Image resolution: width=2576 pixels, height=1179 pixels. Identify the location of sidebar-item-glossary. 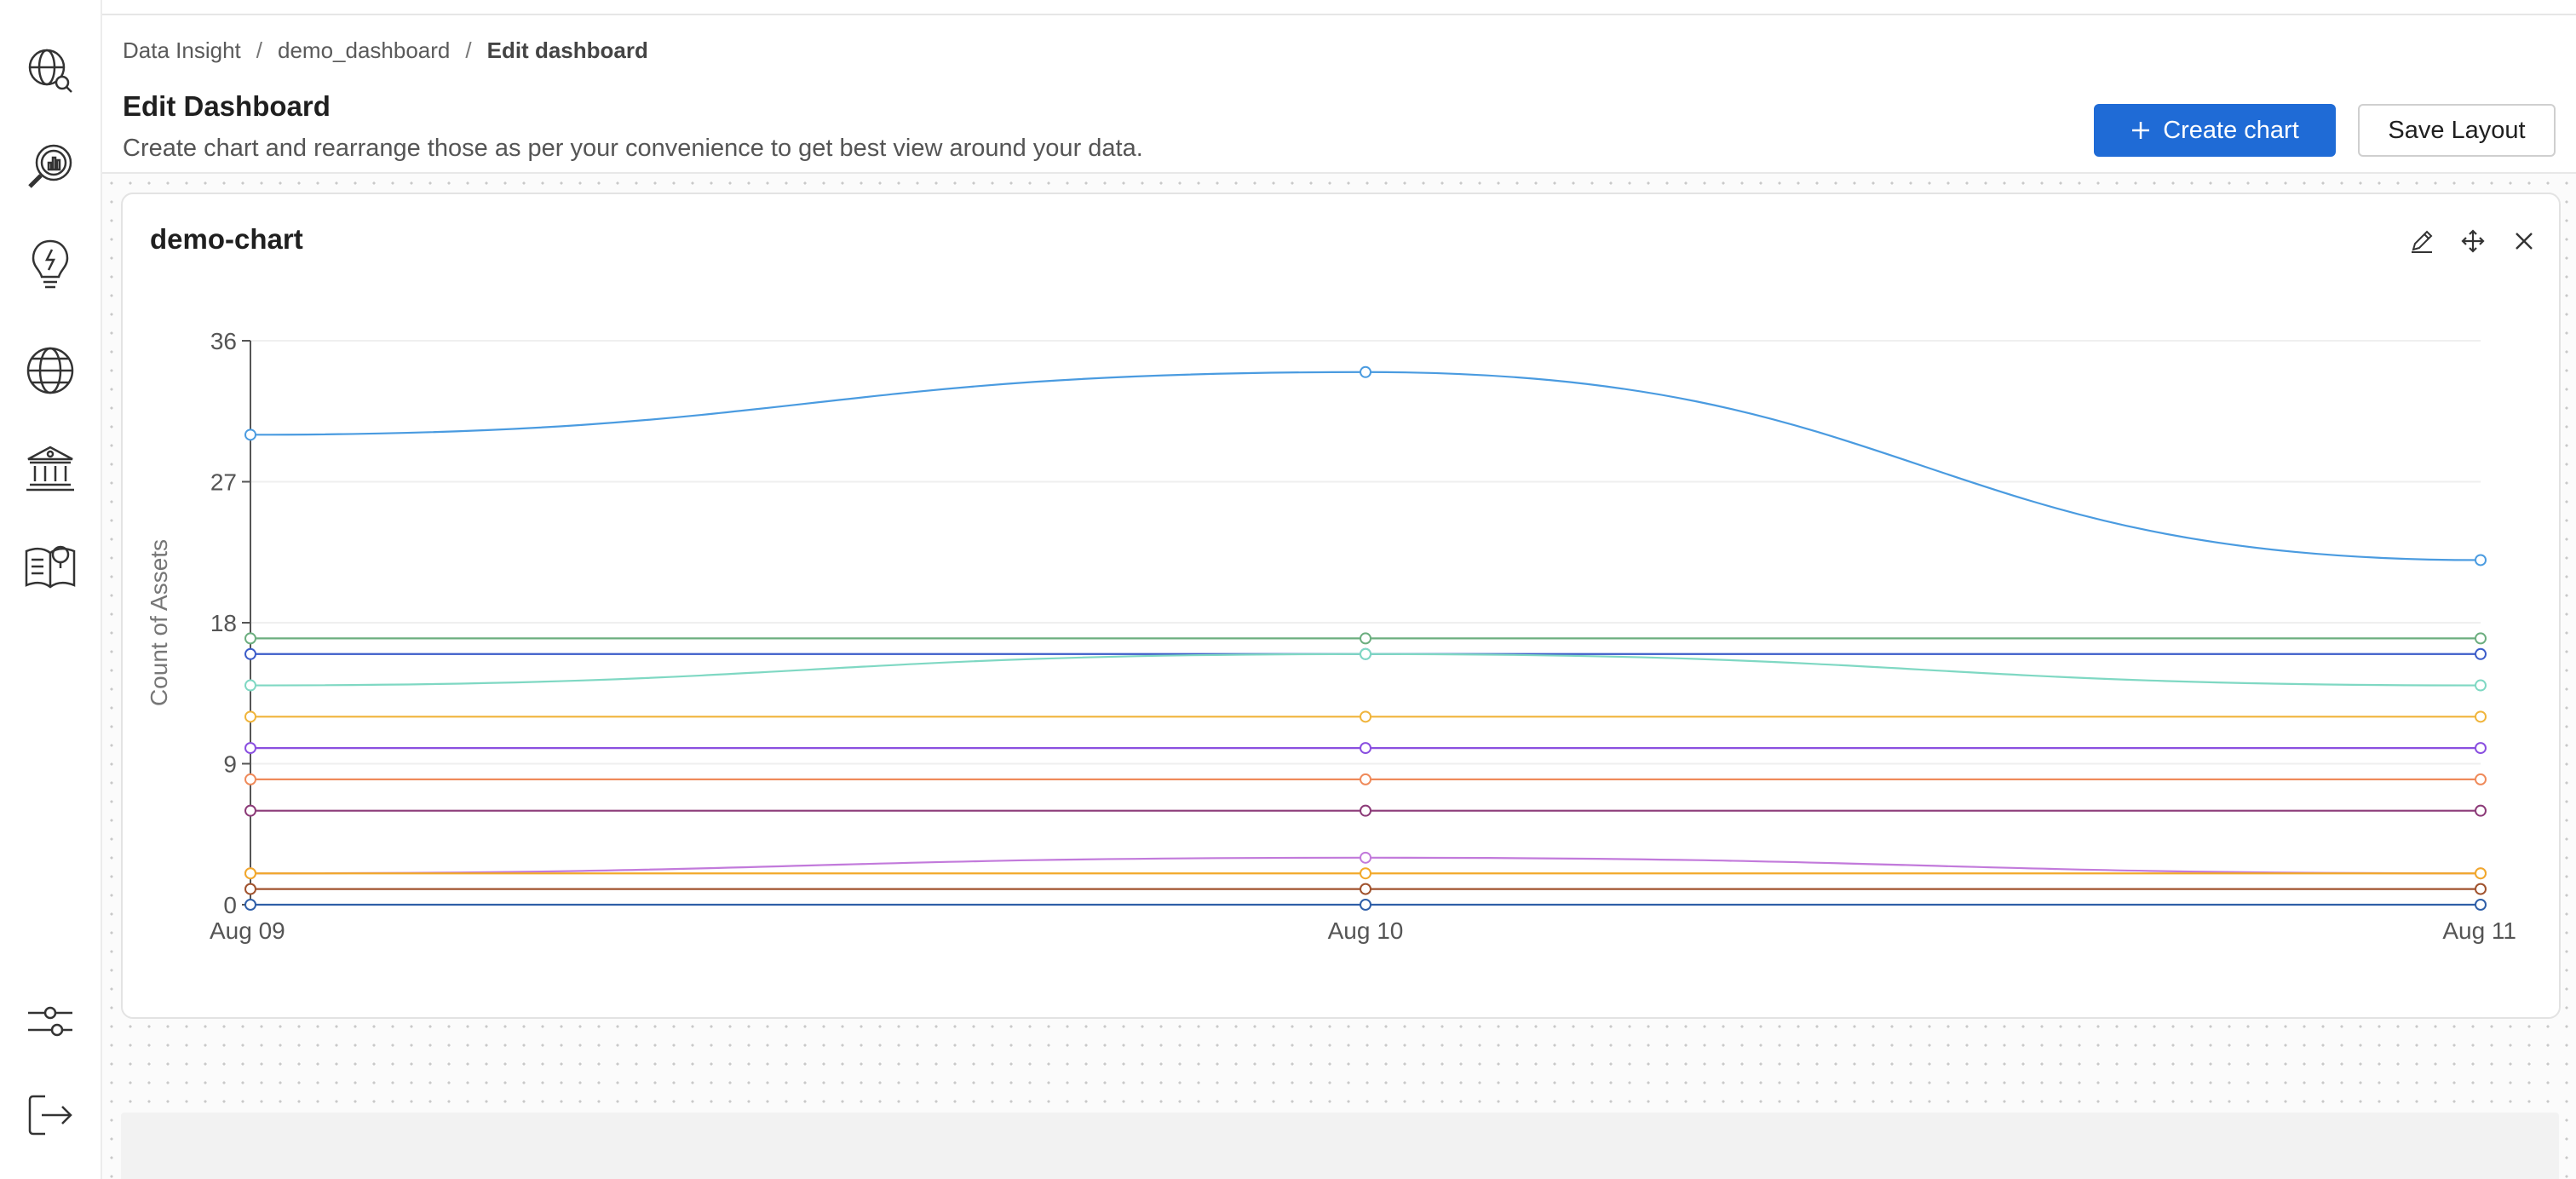
(50, 566).